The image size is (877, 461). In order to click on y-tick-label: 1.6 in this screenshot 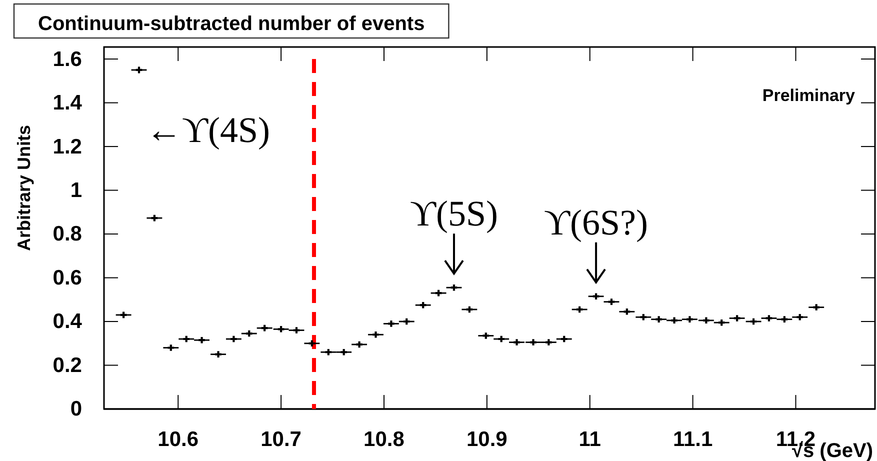, I will do `click(67, 59)`.